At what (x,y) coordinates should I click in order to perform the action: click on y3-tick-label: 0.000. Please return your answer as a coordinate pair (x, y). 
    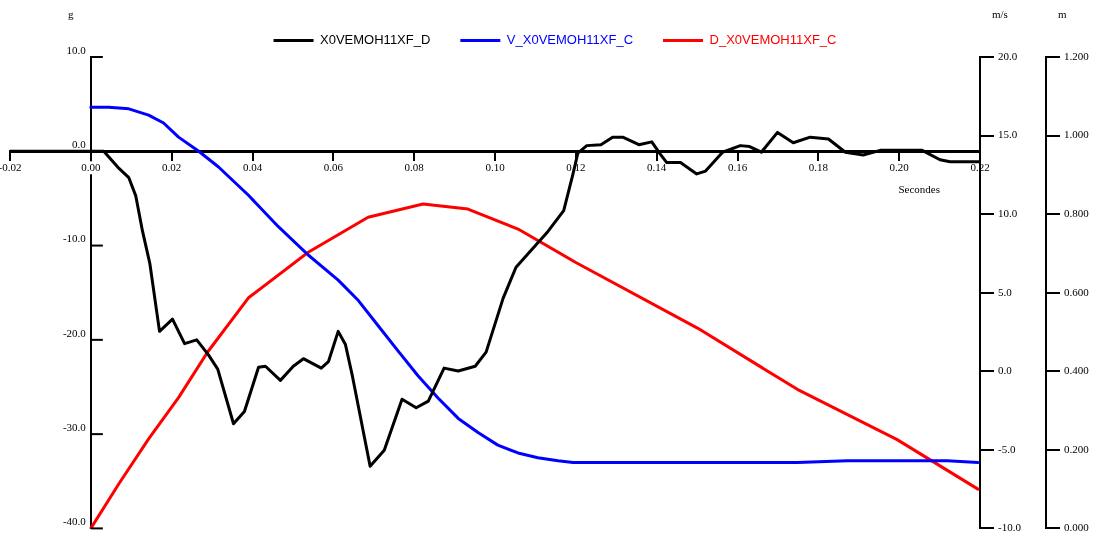
    Looking at the image, I should click on (1077, 527).